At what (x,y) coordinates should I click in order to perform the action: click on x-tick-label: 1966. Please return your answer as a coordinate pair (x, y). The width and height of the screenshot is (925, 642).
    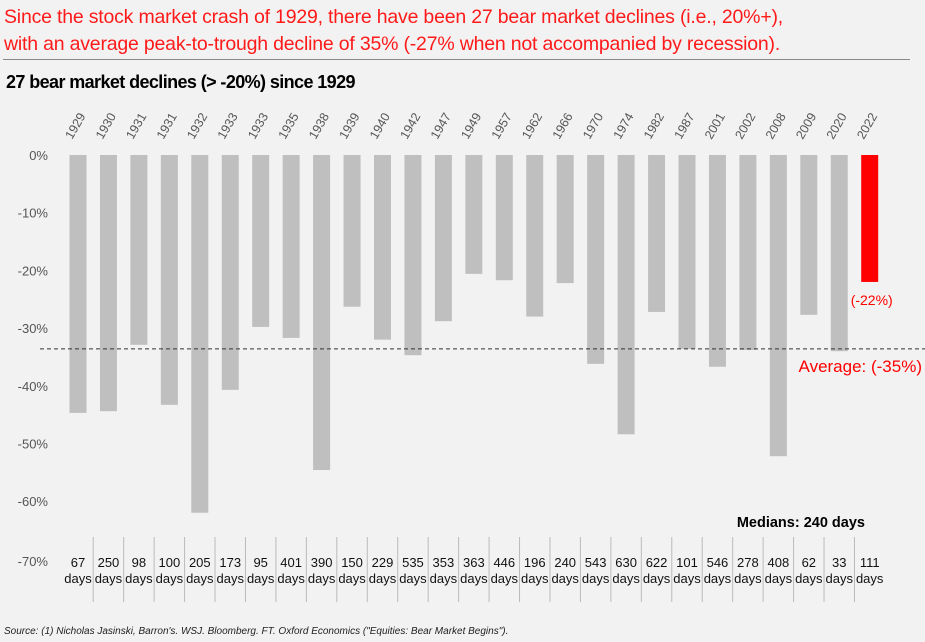
    Looking at the image, I should click on (563, 125).